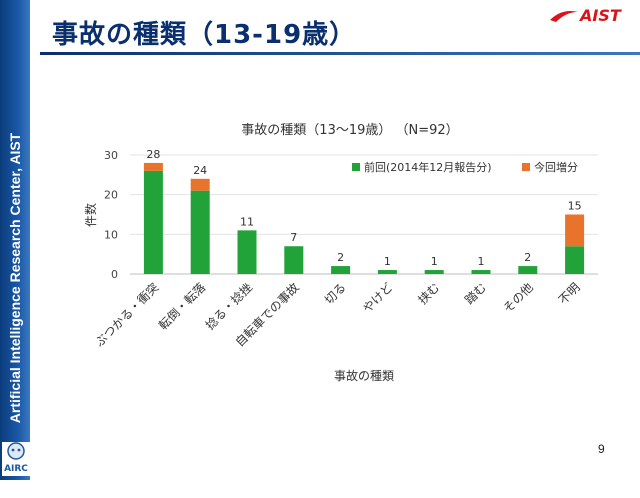 The width and height of the screenshot is (640, 498). I want to click on x-category-label: やけど, so click(377, 297).